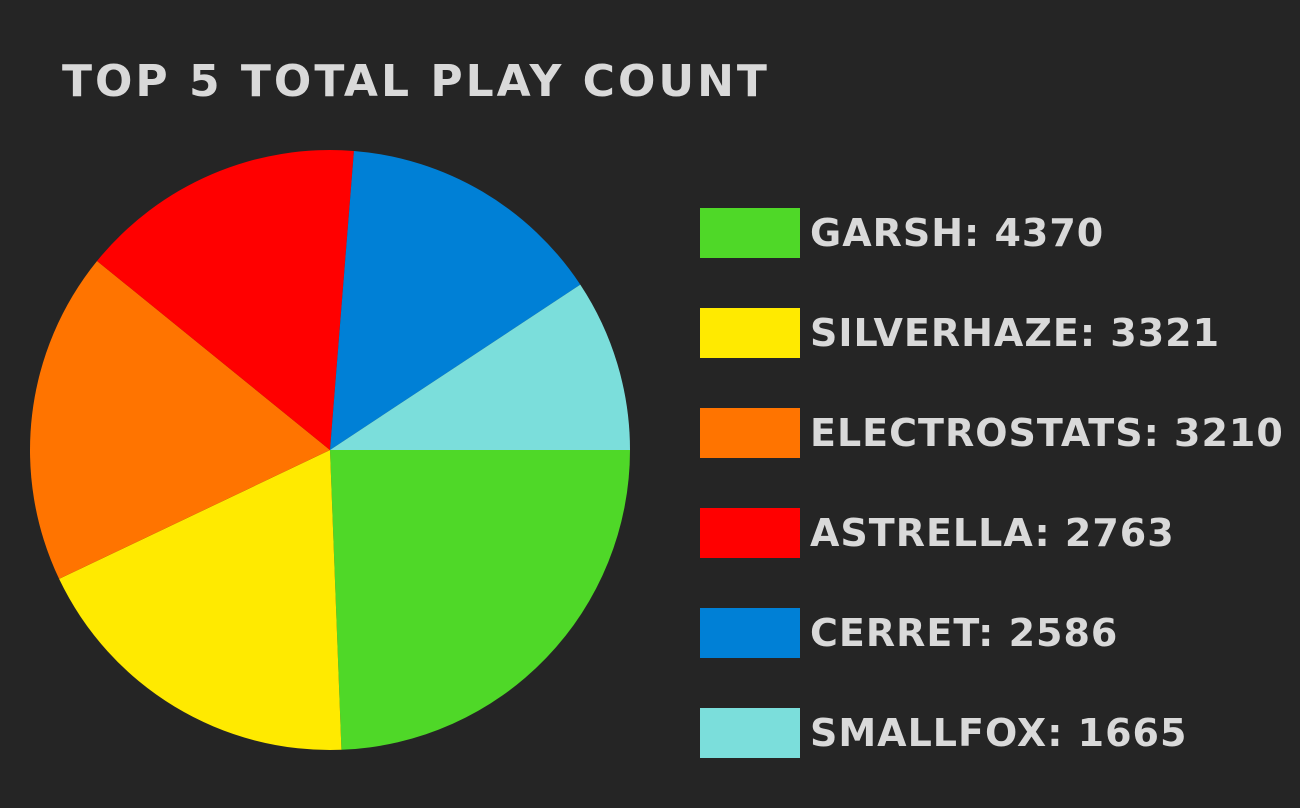 This screenshot has height=808, width=1300. What do you see at coordinates (999, 733) in the screenshot?
I see `legend-label: Smallfox: 1665` at bounding box center [999, 733].